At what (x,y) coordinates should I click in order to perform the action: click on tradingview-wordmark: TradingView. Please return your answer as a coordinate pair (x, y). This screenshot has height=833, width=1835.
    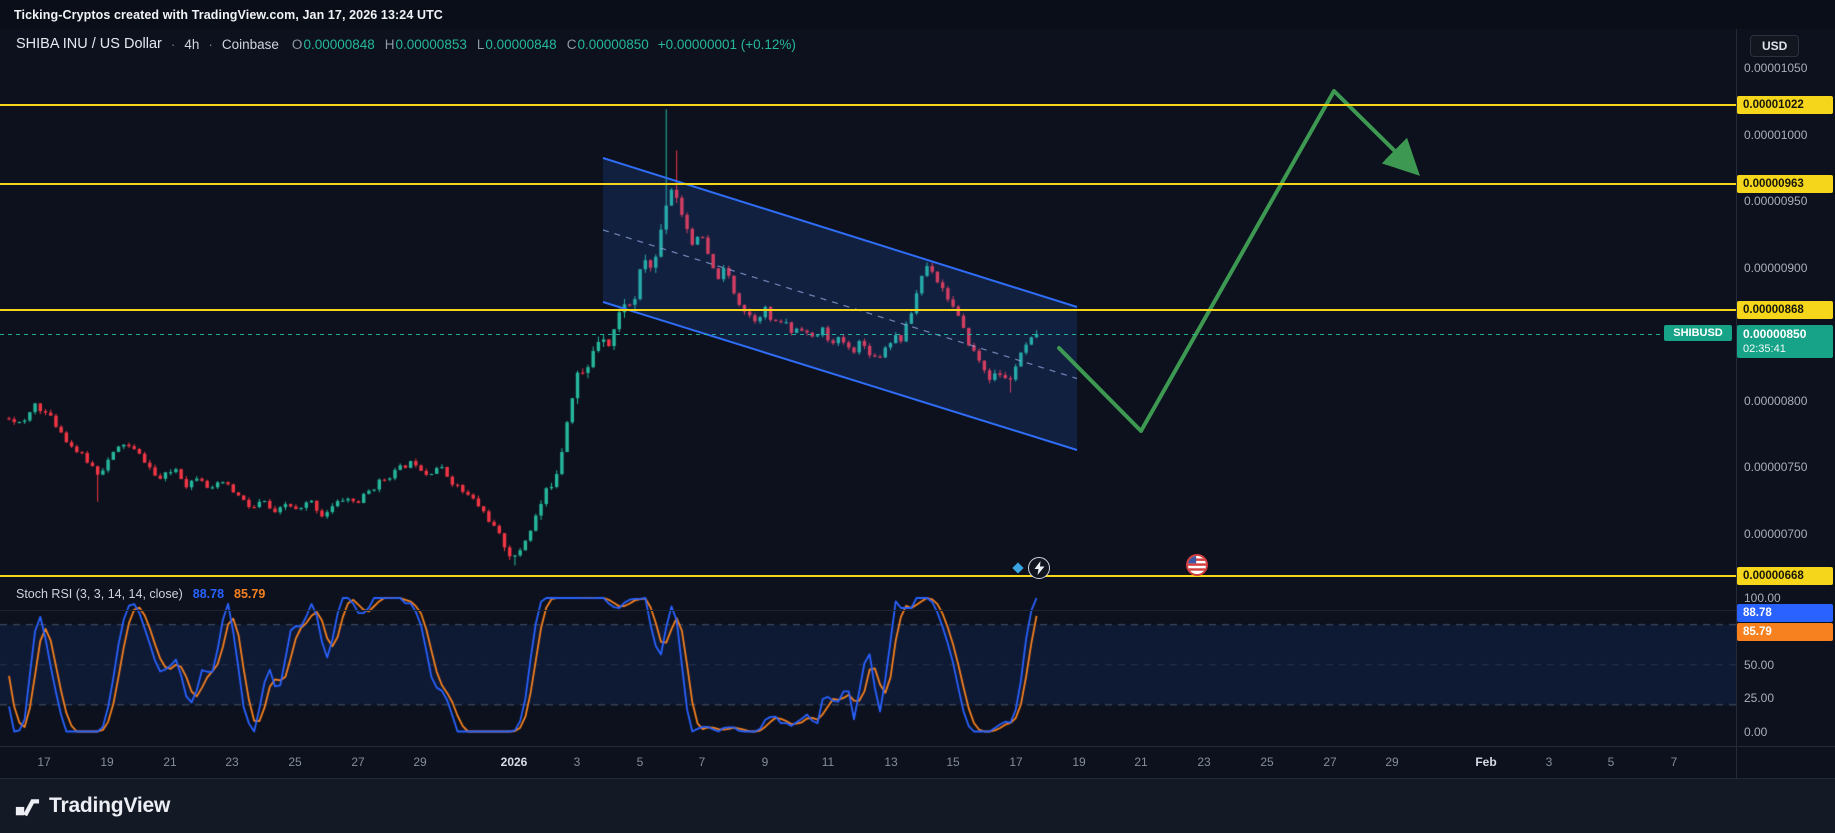
    Looking at the image, I should click on (110, 805).